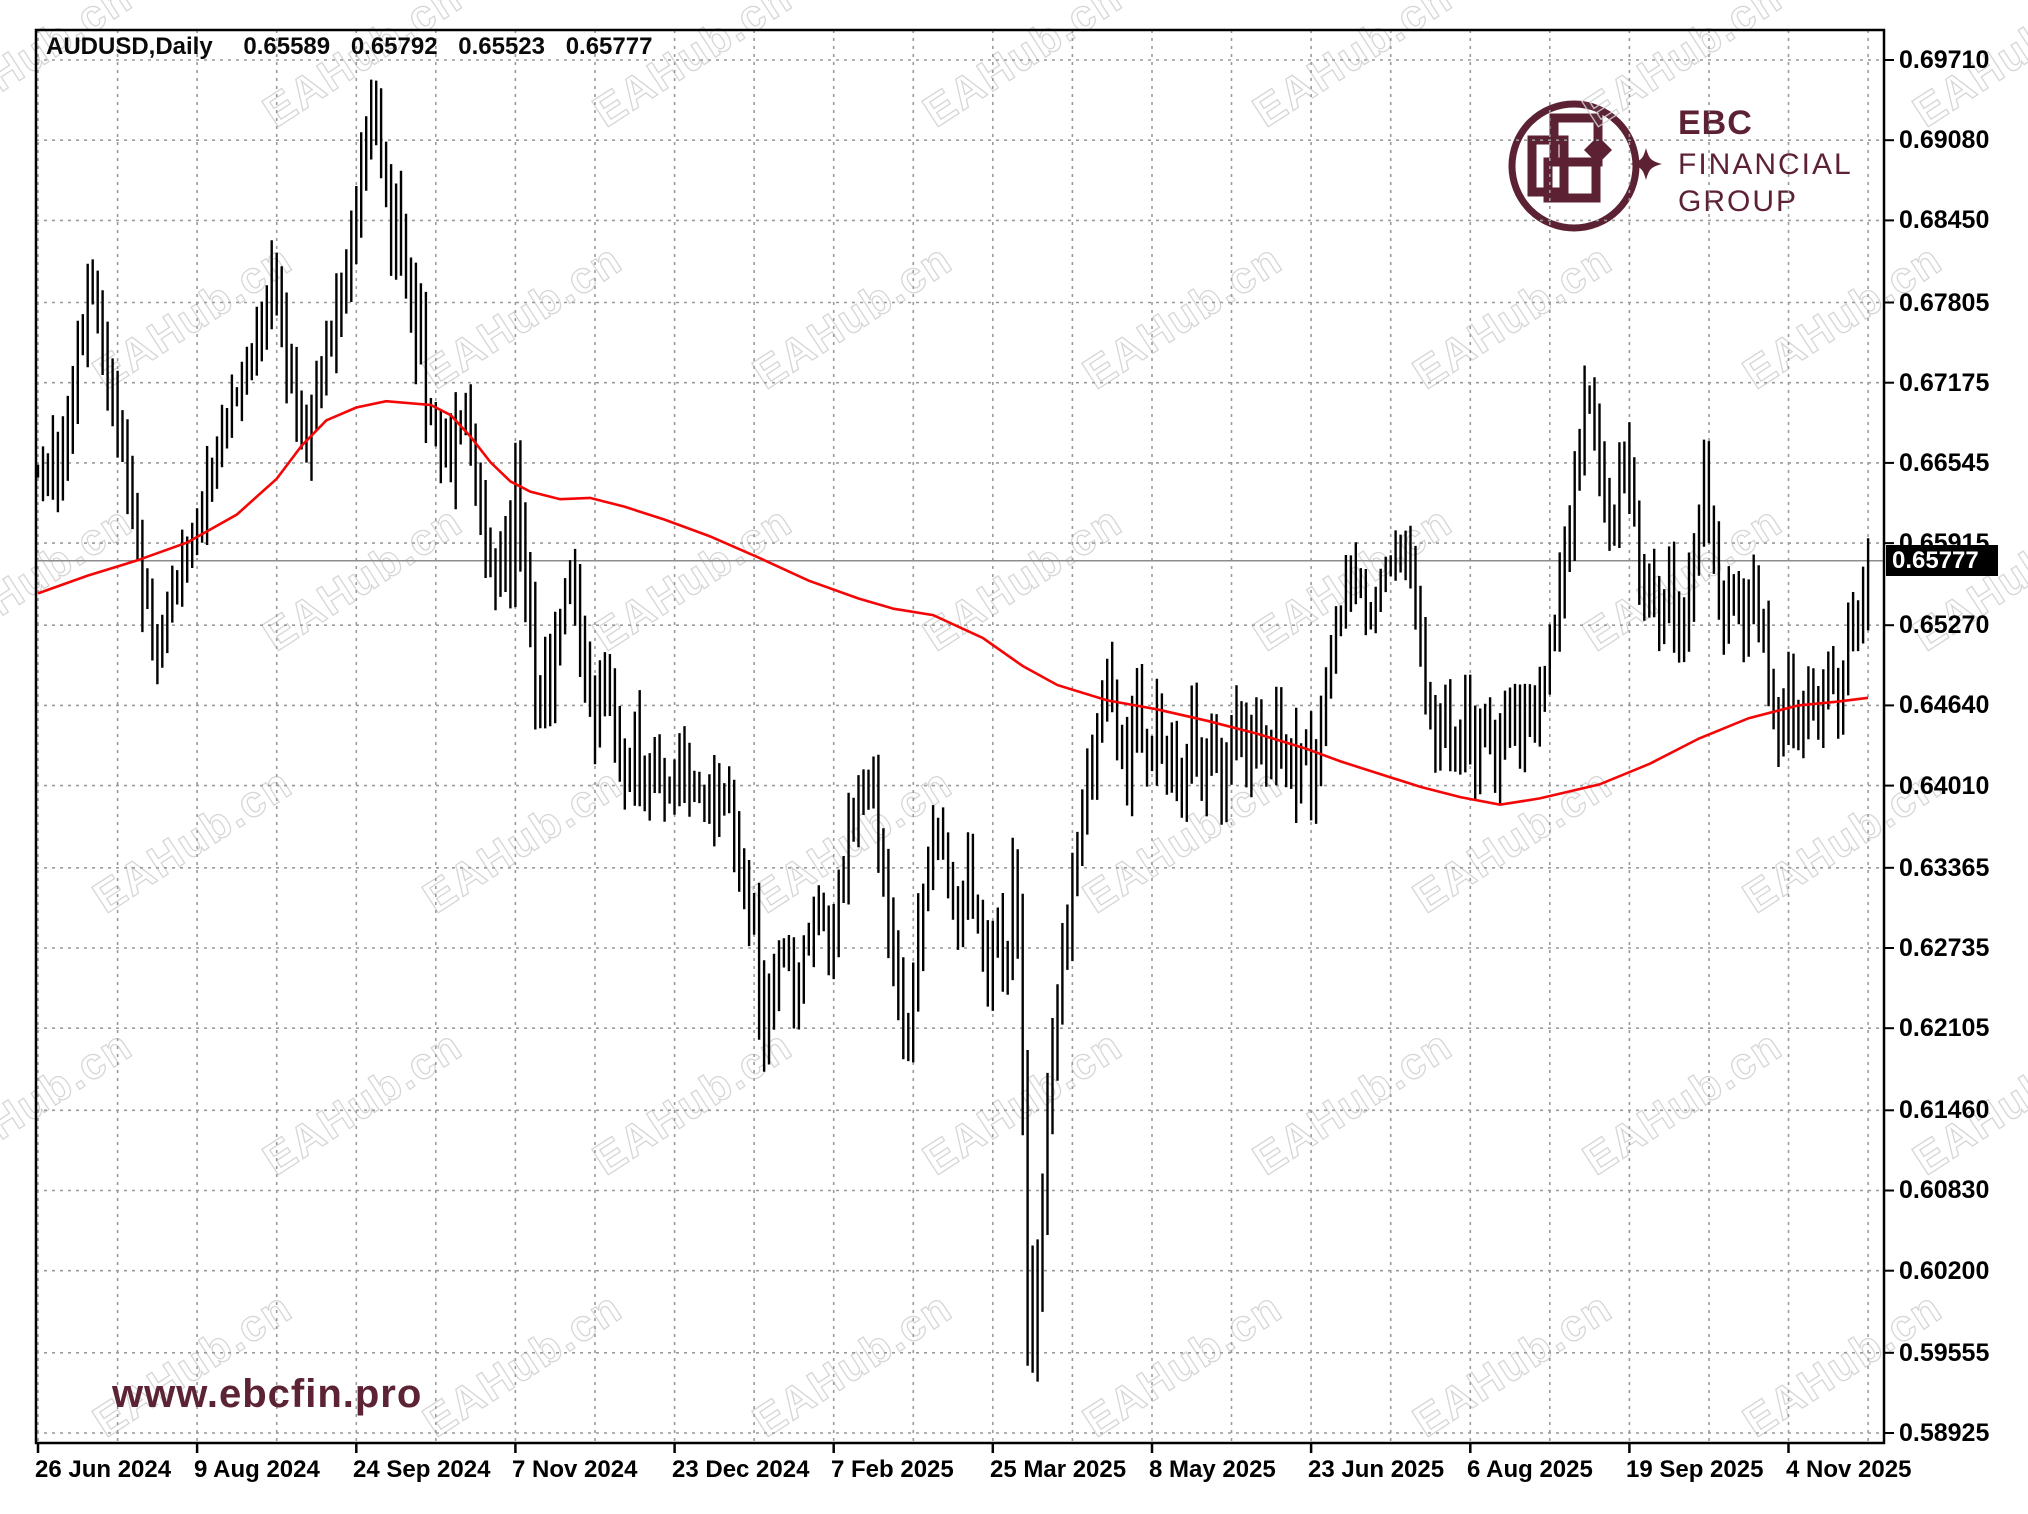 This screenshot has width=2028, height=1514. What do you see at coordinates (1738, 201) in the screenshot?
I see `logo-text-group: GROUP` at bounding box center [1738, 201].